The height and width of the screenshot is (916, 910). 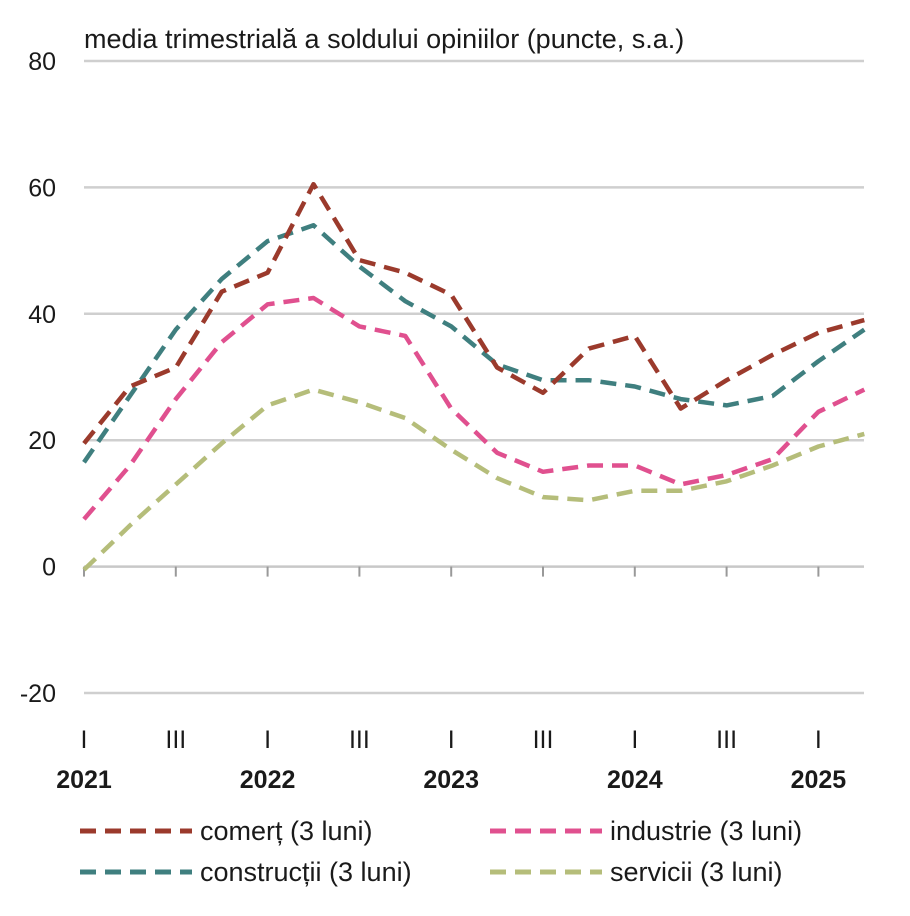 I want to click on y-tick-label: 40, so click(x=42, y=315).